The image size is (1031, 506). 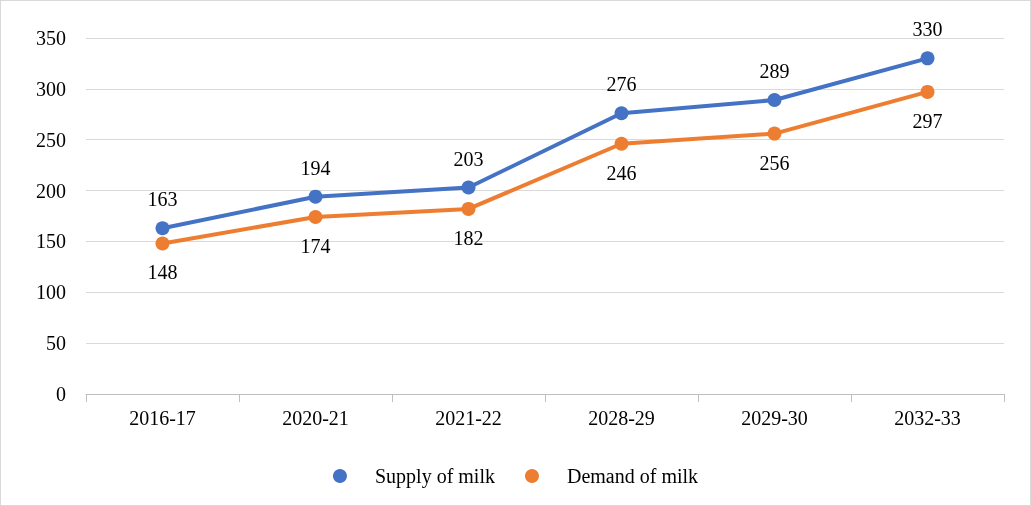 I want to click on data-label: 194, so click(x=315, y=167).